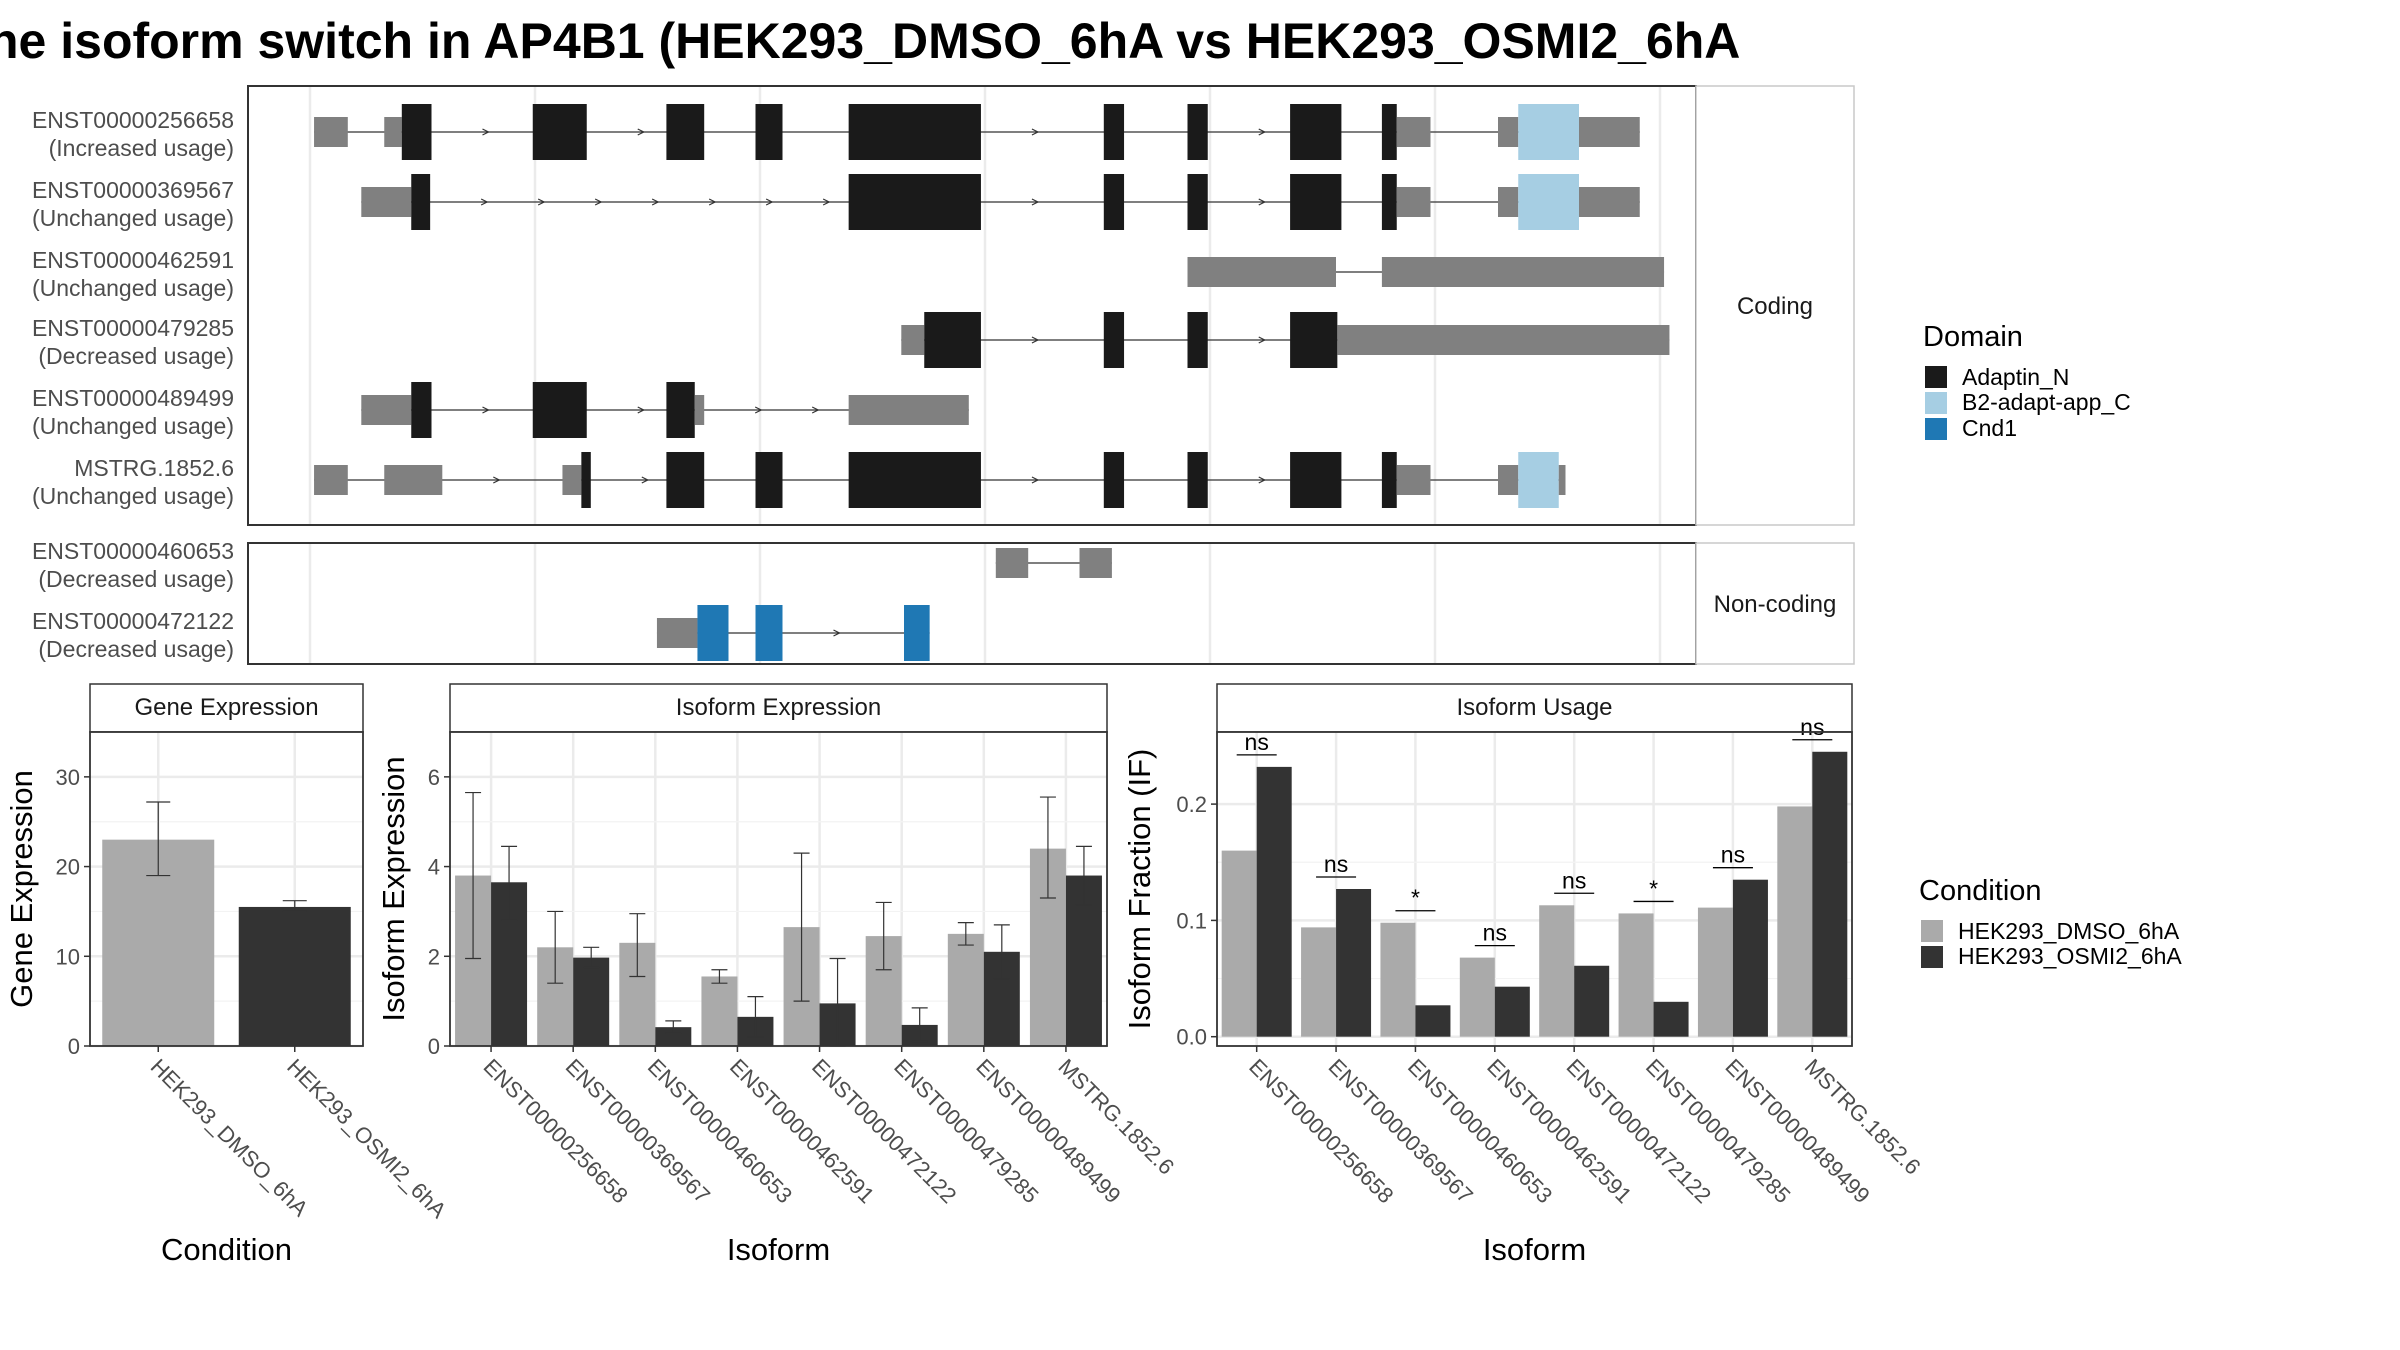  What do you see at coordinates (1191, 804) in the screenshot?
I see `y-tick-label: 0.2` at bounding box center [1191, 804].